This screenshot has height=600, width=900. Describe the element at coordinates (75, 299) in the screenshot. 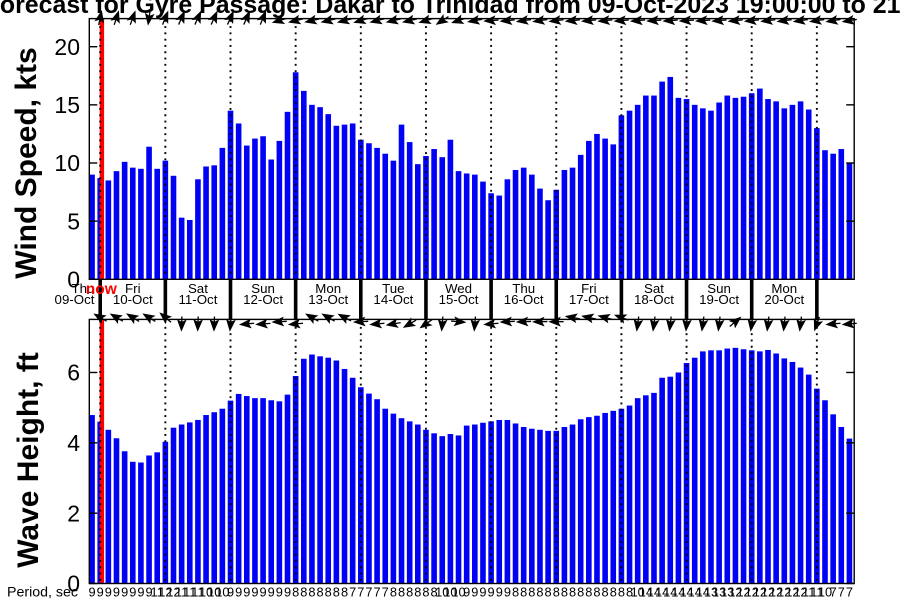

I see `svg-text: 09-Oct` at that location.